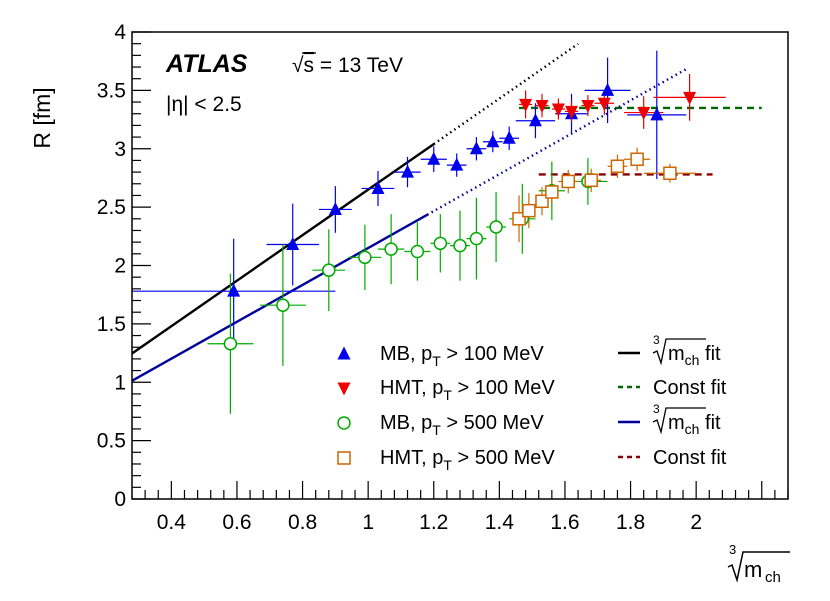  What do you see at coordinates (309, 65) in the screenshot?
I see `energy-s: s` at bounding box center [309, 65].